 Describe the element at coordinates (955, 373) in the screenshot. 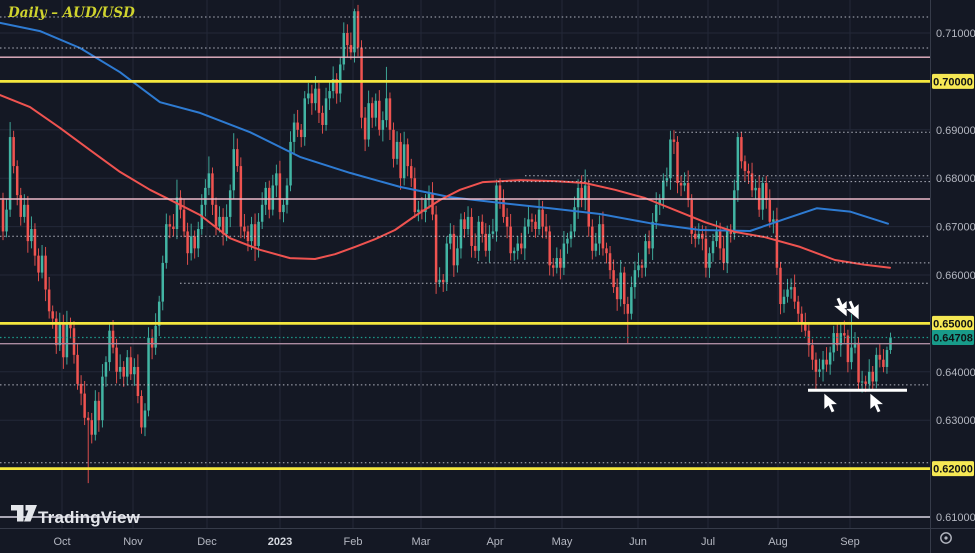

I see `price-tick-label: 0.64000` at that location.